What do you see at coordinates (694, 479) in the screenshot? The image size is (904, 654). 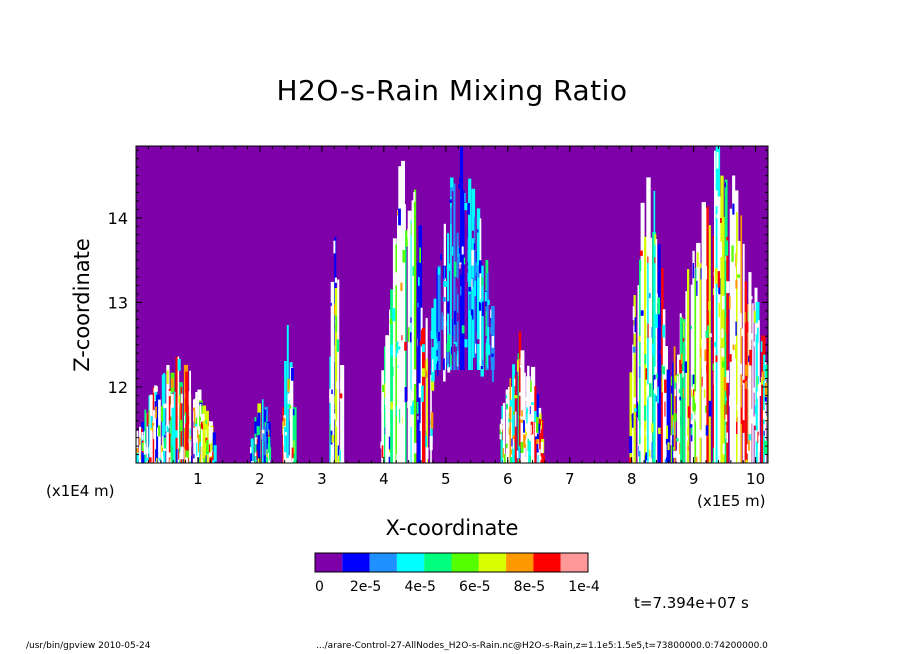 I see `x-tick-label: 9` at bounding box center [694, 479].